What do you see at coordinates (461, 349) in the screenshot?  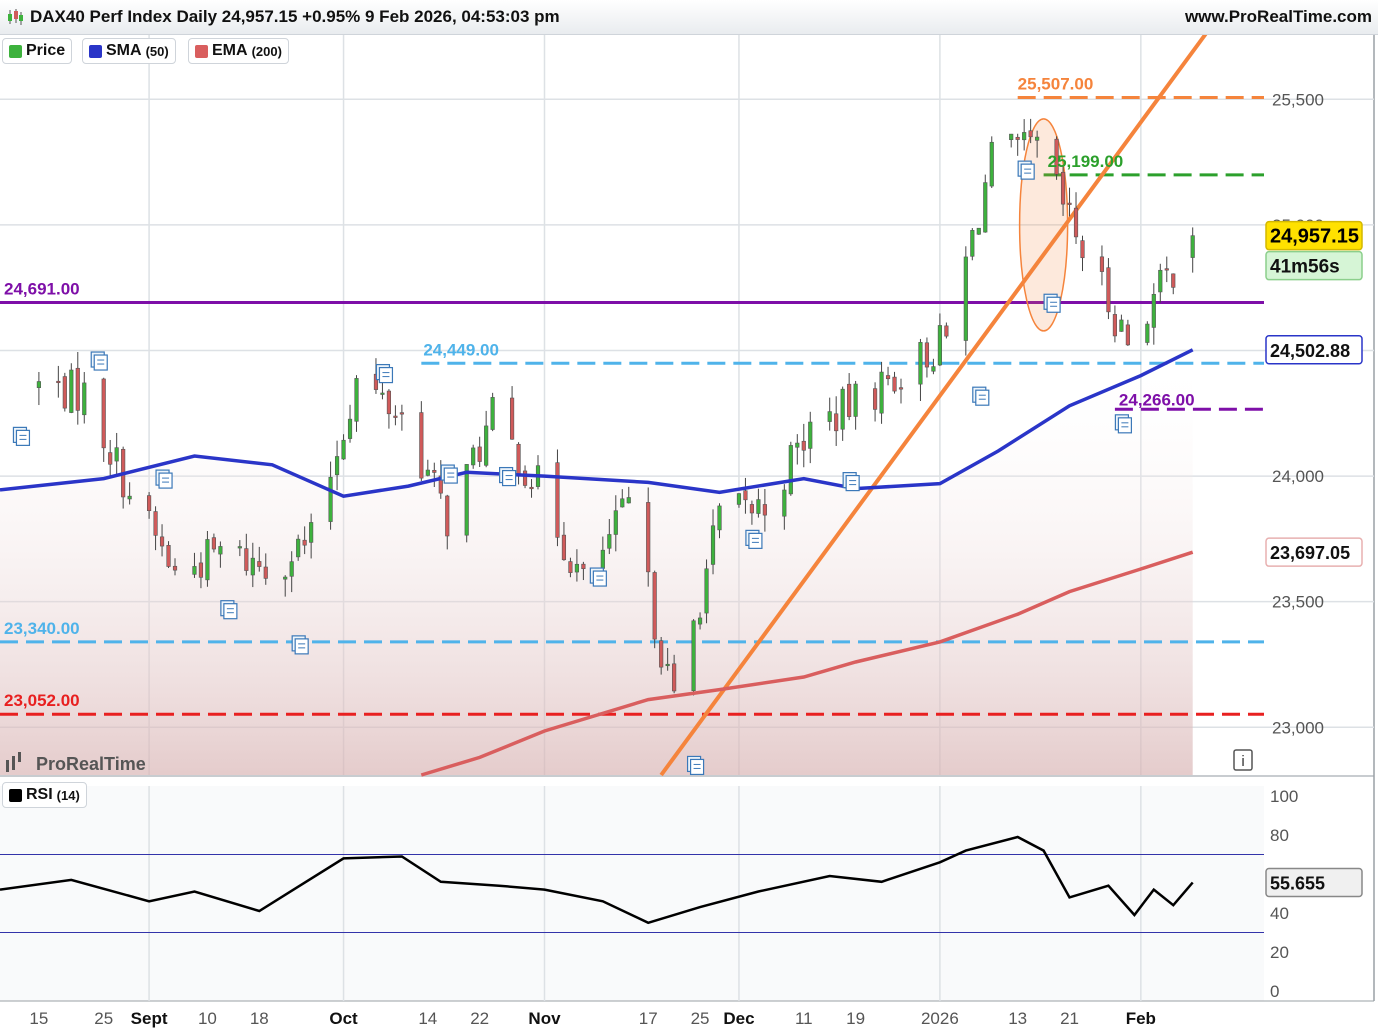 I see `level-label: 24,449.00` at bounding box center [461, 349].